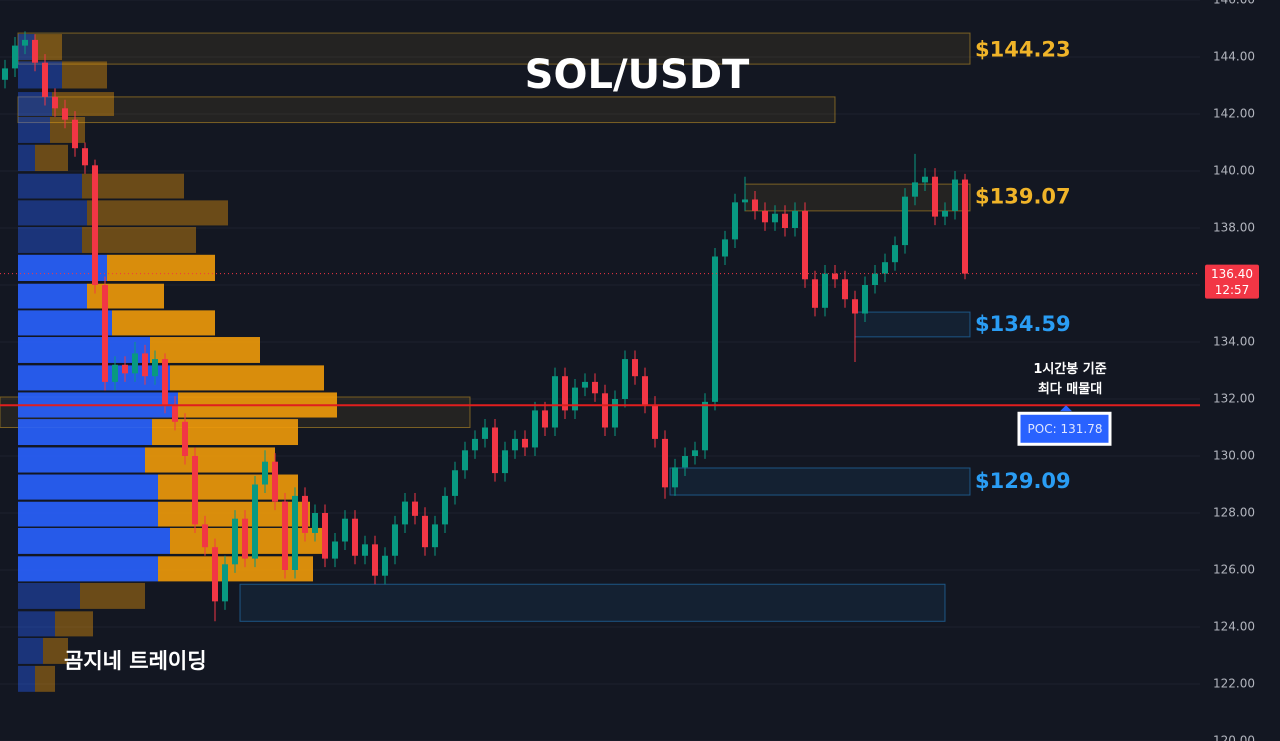  What do you see at coordinates (1234, 57) in the screenshot?
I see `y-tick-label: 144.00` at bounding box center [1234, 57].